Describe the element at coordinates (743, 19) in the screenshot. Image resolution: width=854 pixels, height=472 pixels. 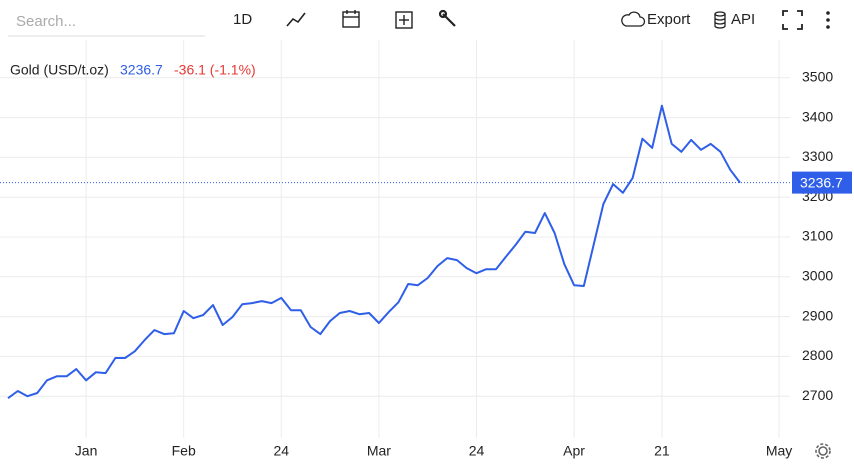
I see `api-label: API` at that location.